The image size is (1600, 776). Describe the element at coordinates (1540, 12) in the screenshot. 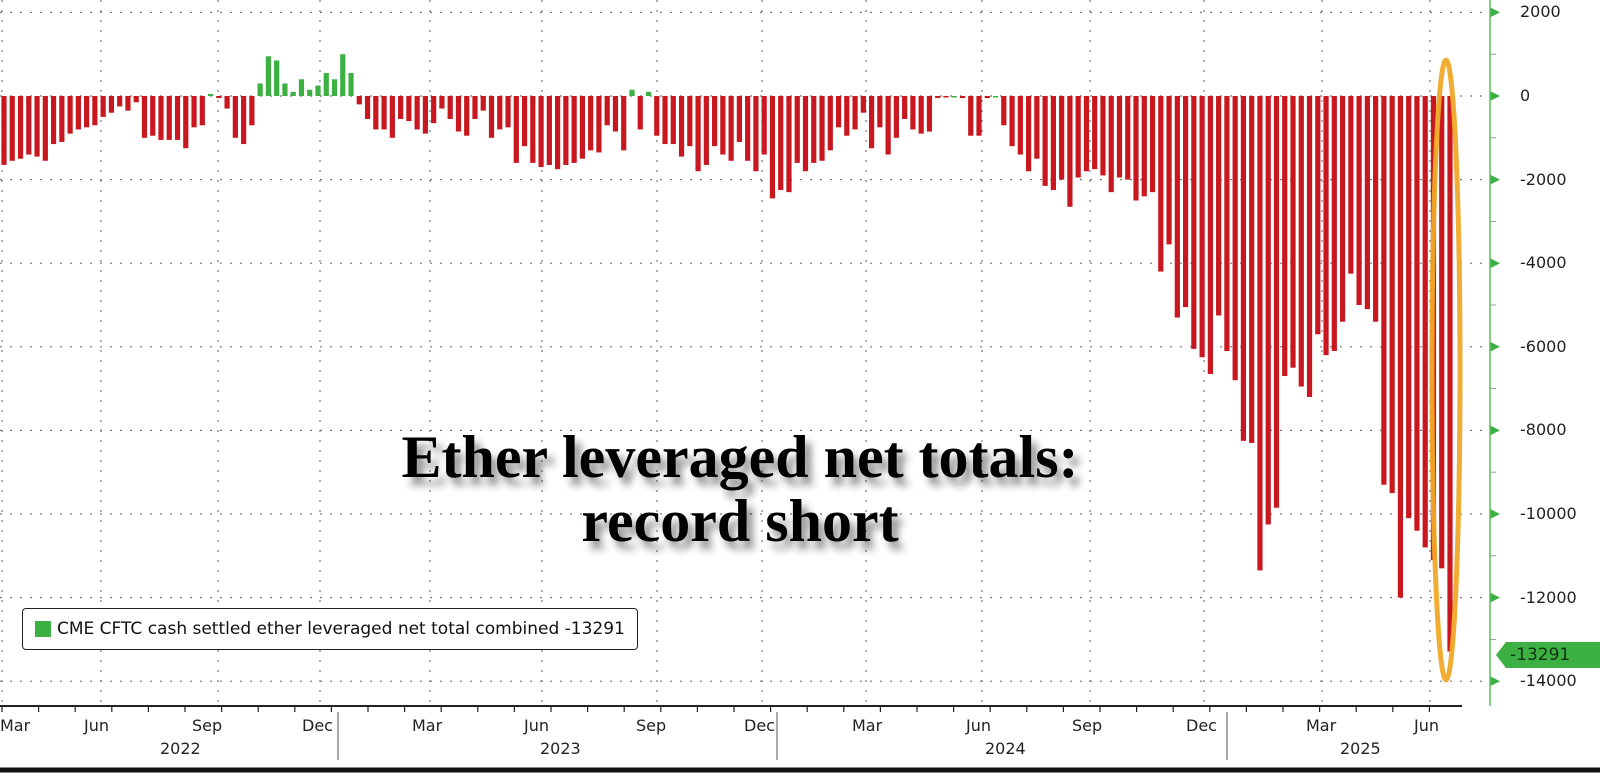

I see `y-tick-label: 2000` at that location.